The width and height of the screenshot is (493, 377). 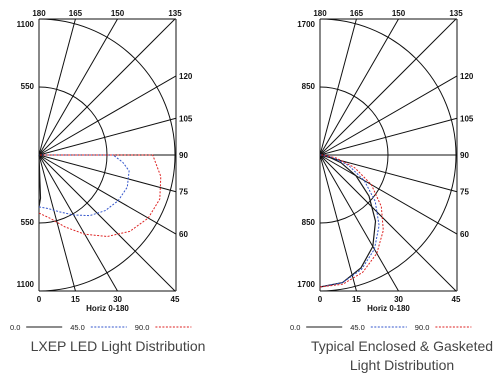 I want to click on caption-layer: LXEP LED Light Distribution, so click(x=118, y=346).